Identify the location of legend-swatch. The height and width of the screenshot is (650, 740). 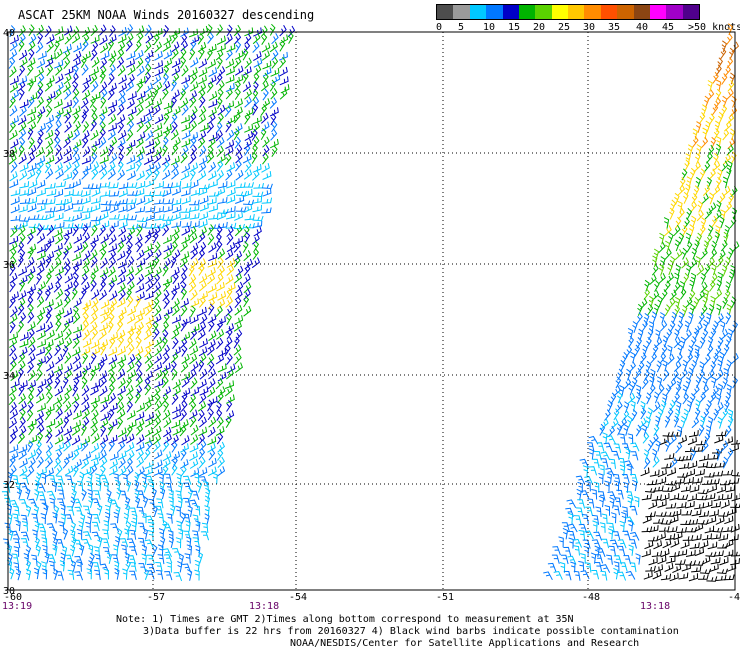
(658, 12).